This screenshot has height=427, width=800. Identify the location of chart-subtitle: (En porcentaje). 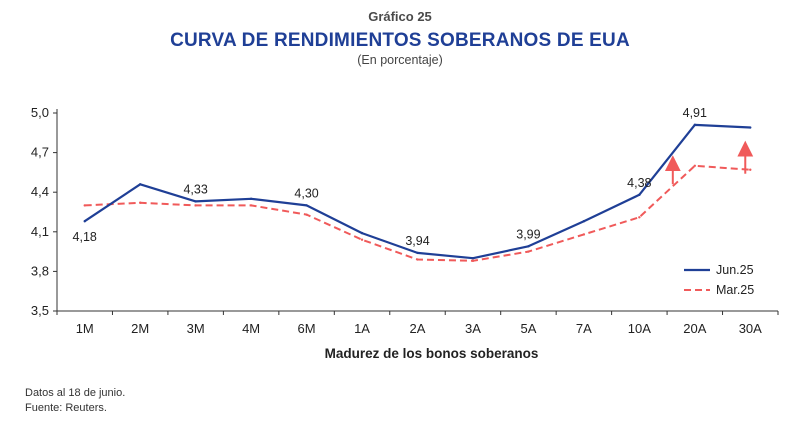
(400, 60).